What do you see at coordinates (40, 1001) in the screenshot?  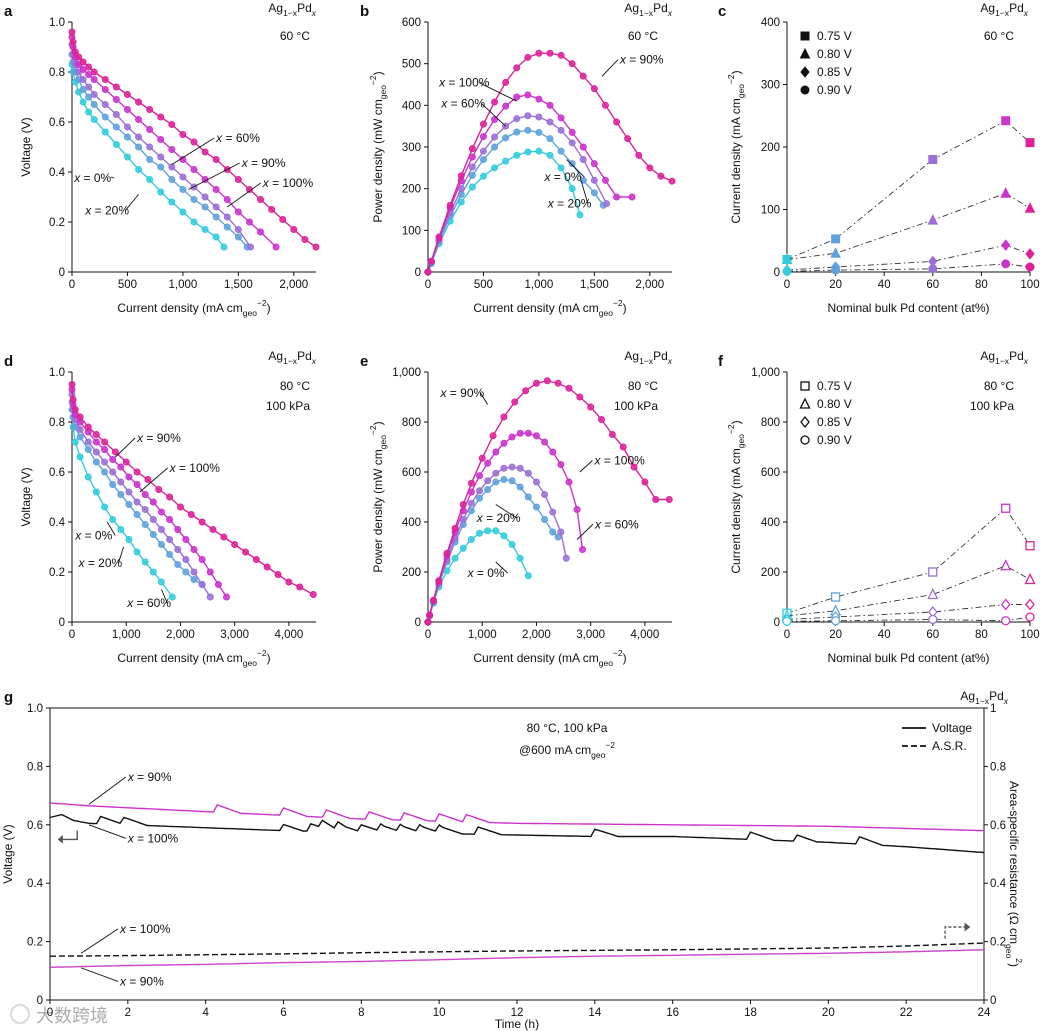 I see `y-tick-label: 0` at bounding box center [40, 1001].